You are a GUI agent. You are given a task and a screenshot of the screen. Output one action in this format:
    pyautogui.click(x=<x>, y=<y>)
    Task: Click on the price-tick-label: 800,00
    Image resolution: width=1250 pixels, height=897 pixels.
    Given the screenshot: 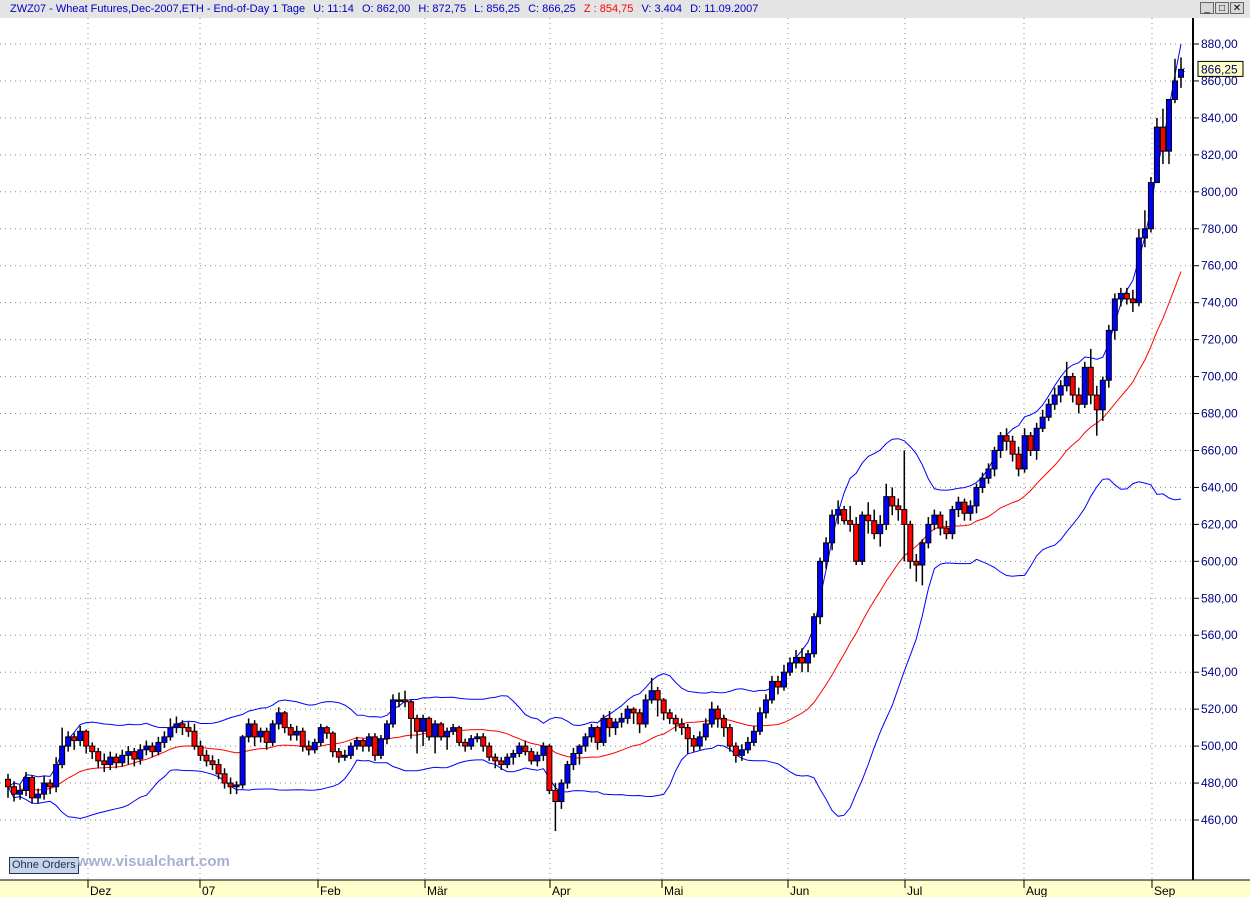 What is the action you would take?
    pyautogui.click(x=1219, y=192)
    